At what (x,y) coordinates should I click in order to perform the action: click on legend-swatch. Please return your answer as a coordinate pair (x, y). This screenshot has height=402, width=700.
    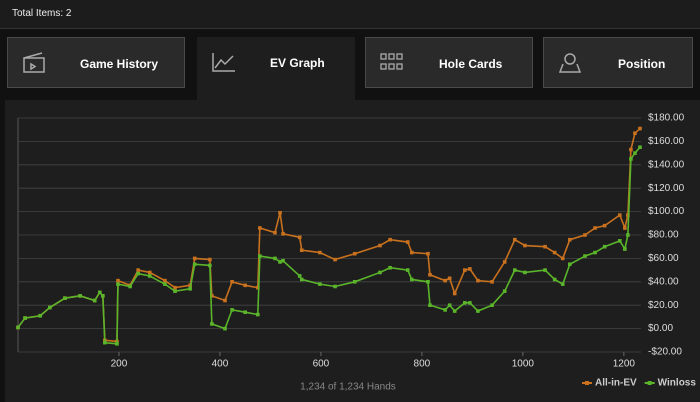
    Looking at the image, I should click on (587, 383).